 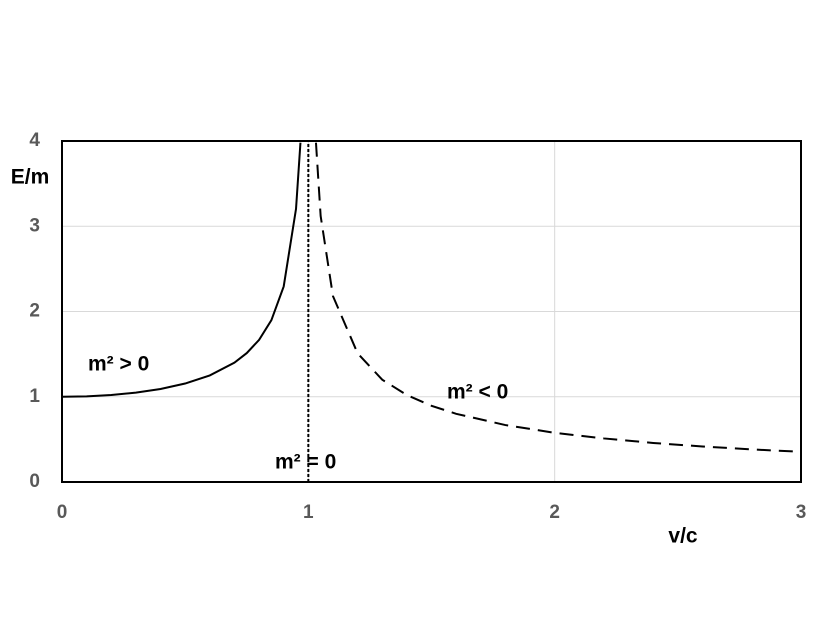 I want to click on y-tick-label: 4, so click(x=34, y=140).